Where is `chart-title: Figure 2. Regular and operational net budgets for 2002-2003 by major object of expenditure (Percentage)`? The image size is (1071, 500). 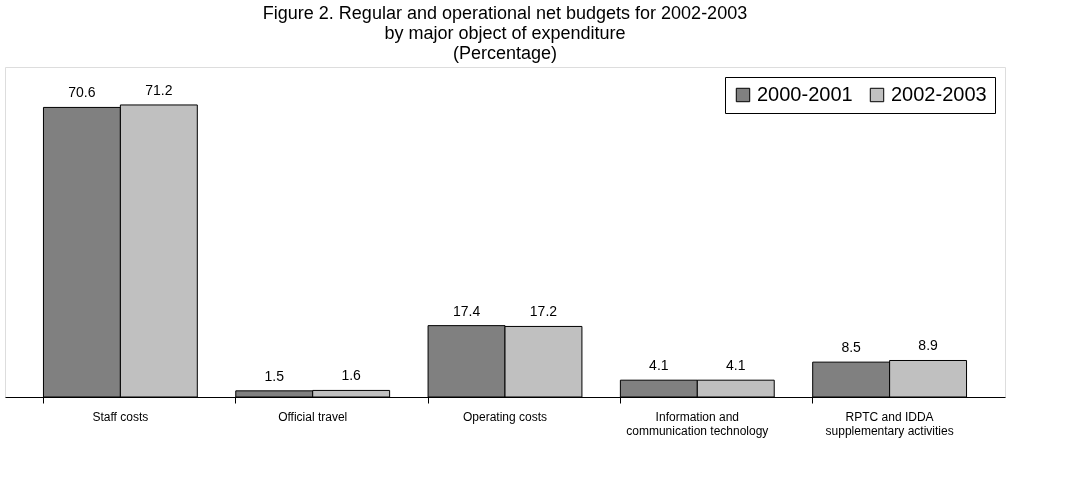 chart-title: Figure 2. Regular and operational net budgets for 2002-2003 by major object of expenditure (Percentage) is located at coordinates (505, 33).